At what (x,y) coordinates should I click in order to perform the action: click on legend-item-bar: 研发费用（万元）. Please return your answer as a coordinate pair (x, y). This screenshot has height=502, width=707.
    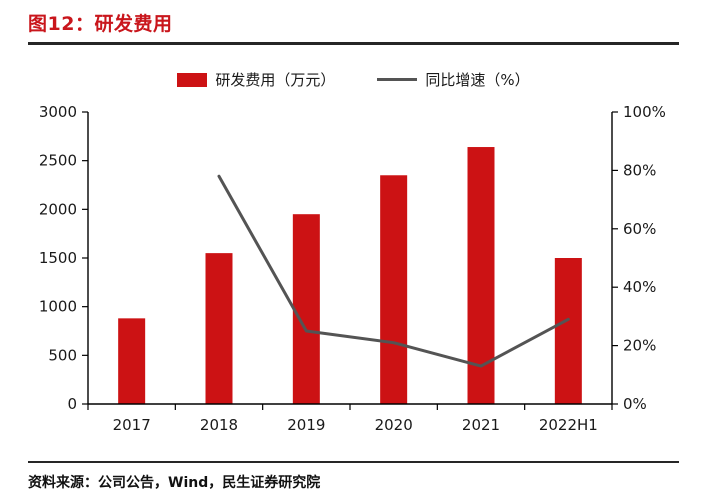
    Looking at the image, I should click on (256, 79).